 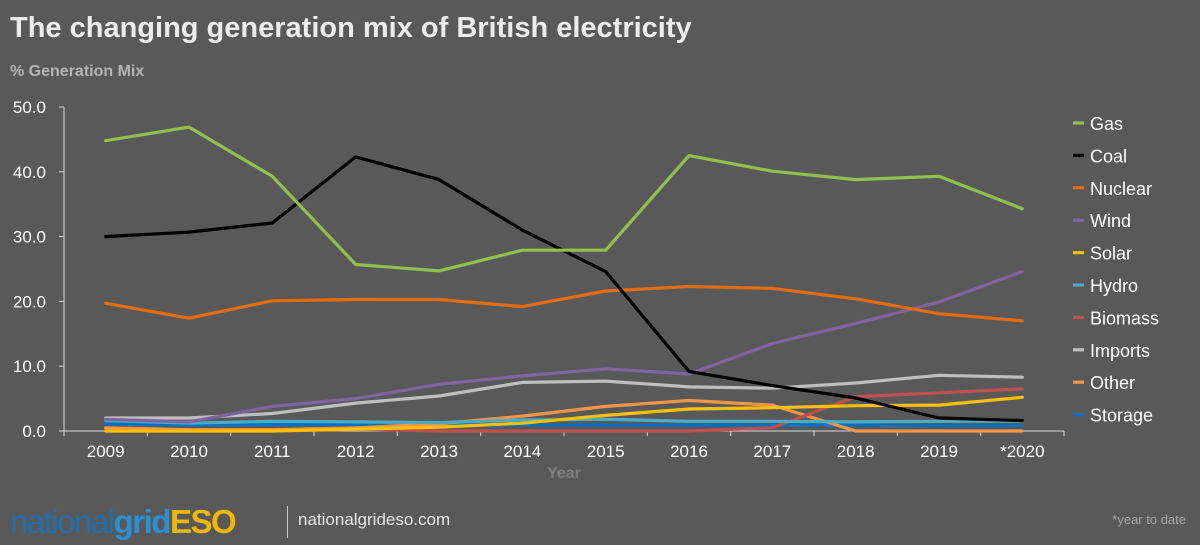 I want to click on logo-eso-text: ESO, so click(x=203, y=521).